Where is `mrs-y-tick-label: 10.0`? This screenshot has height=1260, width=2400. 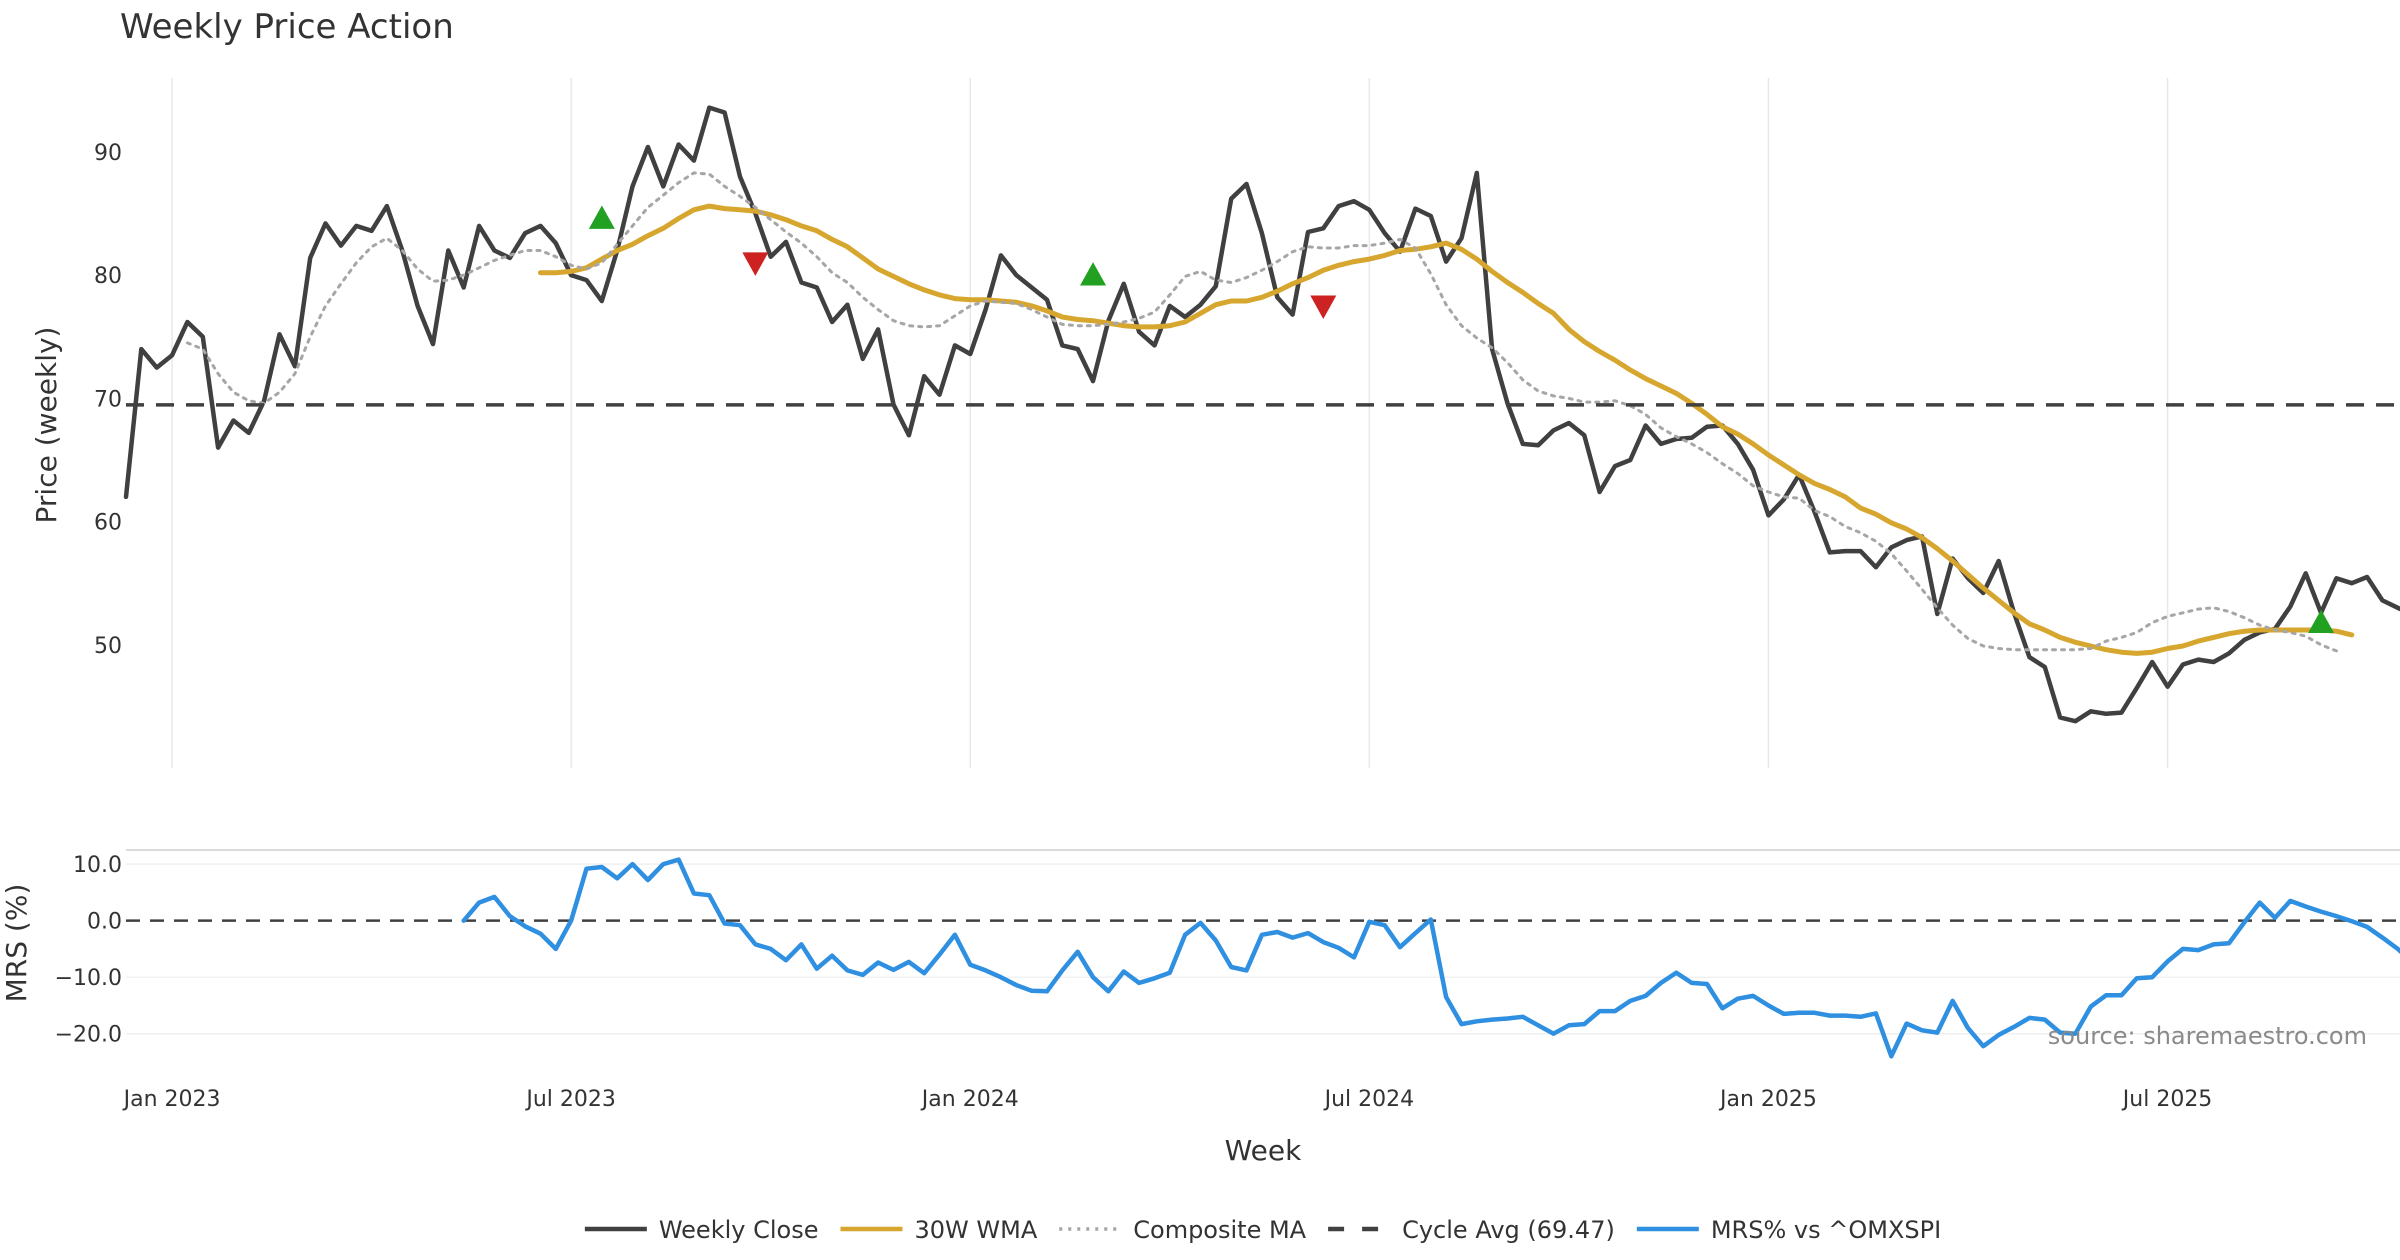 mrs-y-tick-label: 10.0 is located at coordinates (97, 865).